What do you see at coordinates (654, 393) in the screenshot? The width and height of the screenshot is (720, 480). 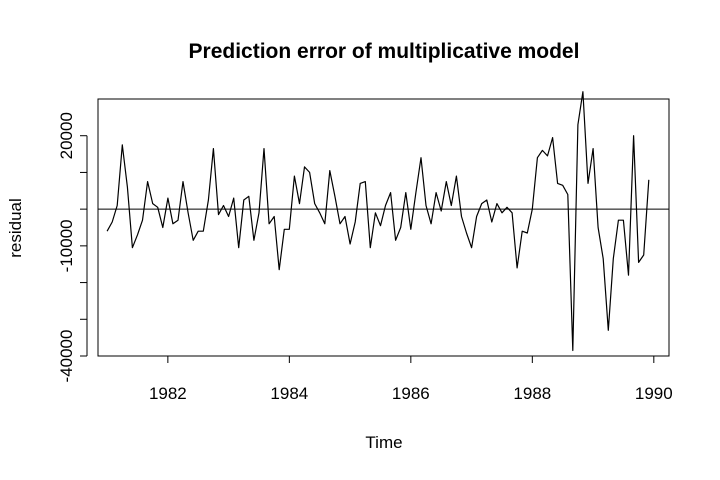 I see `x-tick-label: 1990` at bounding box center [654, 393].